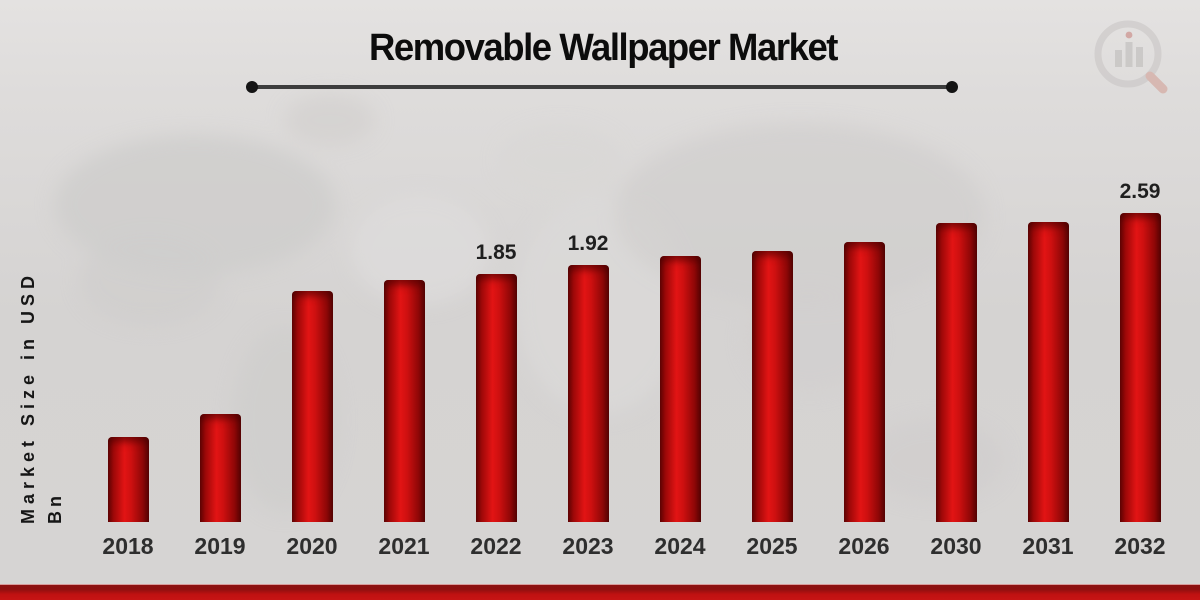 The width and height of the screenshot is (1200, 600). What do you see at coordinates (1140, 546) in the screenshot?
I see `x-tick-2032: 2032` at bounding box center [1140, 546].